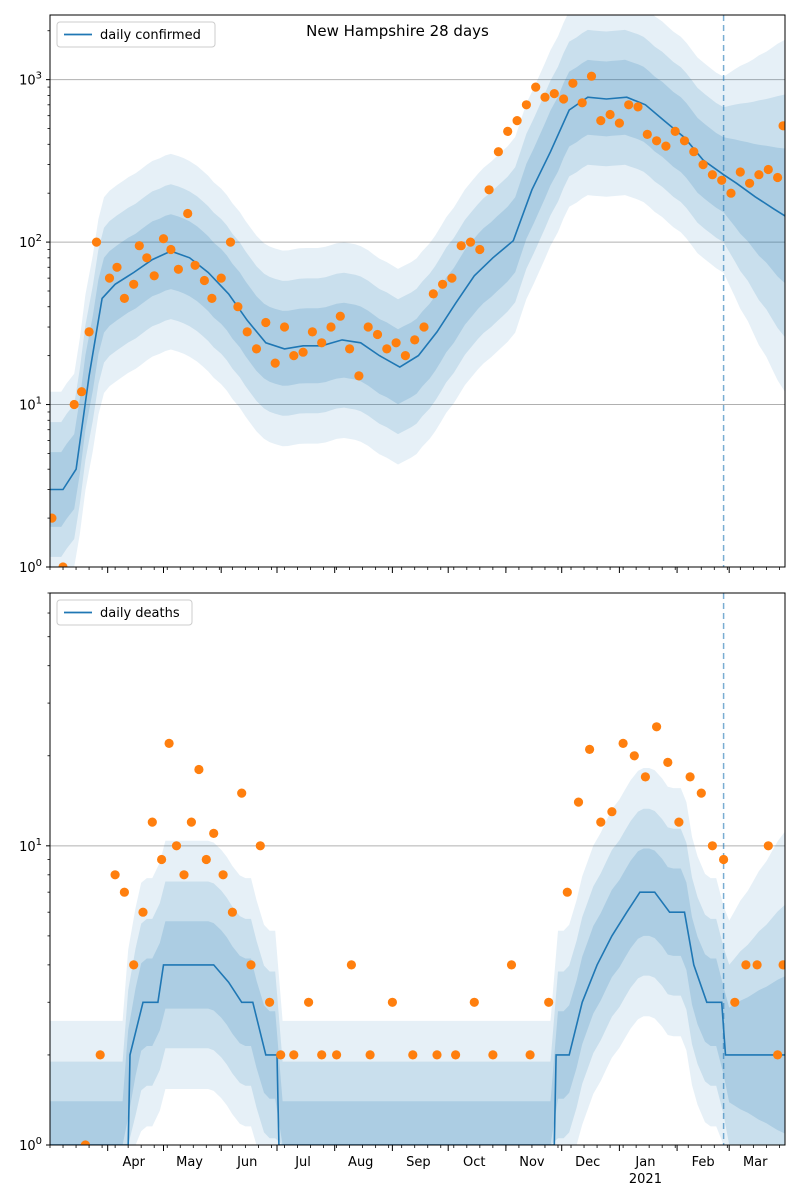 The width and height of the screenshot is (800, 1200). I want to click on x-tick-label: Dec, so click(587, 1162).